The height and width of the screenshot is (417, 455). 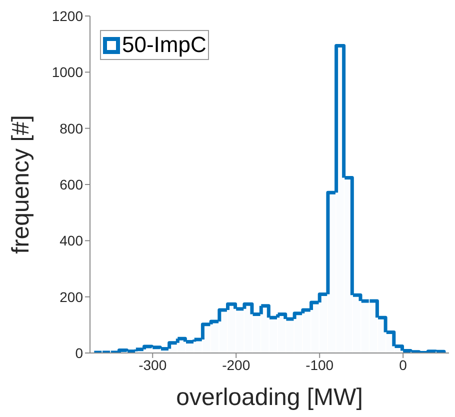 I want to click on y-tick-label: 200, so click(x=72, y=296).